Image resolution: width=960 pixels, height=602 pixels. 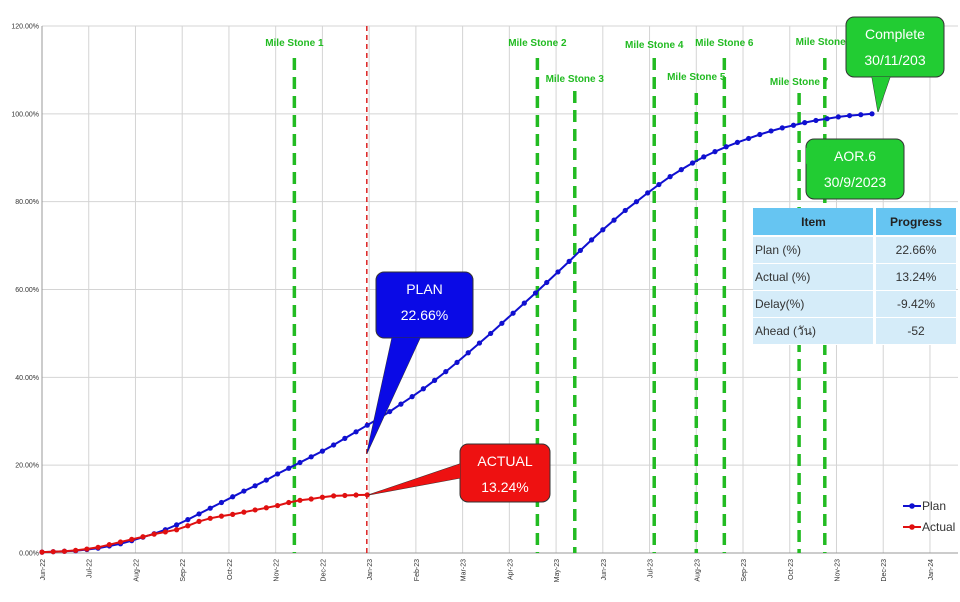 I want to click on x-tick-label: Jan-24, so click(x=931, y=570).